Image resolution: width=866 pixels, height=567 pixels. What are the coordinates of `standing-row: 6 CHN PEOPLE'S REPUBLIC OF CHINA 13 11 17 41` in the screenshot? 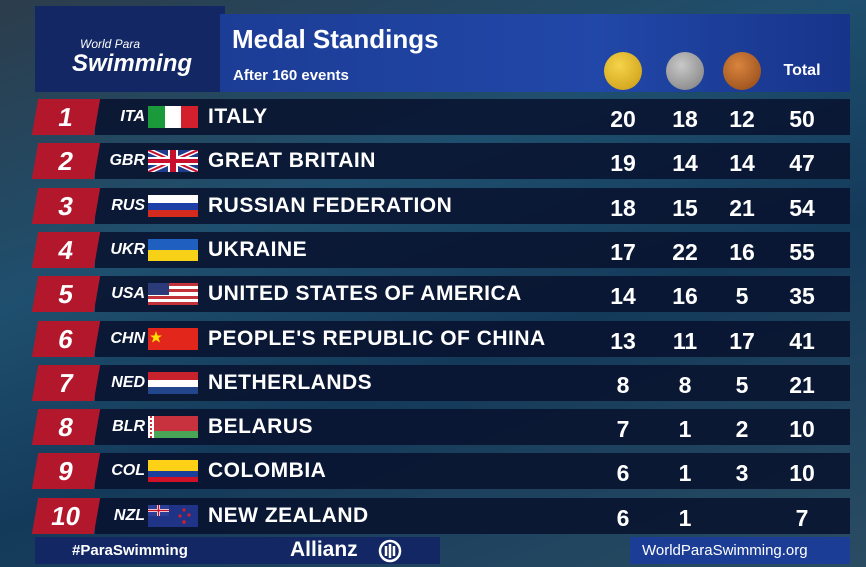 It's located at (440, 339).